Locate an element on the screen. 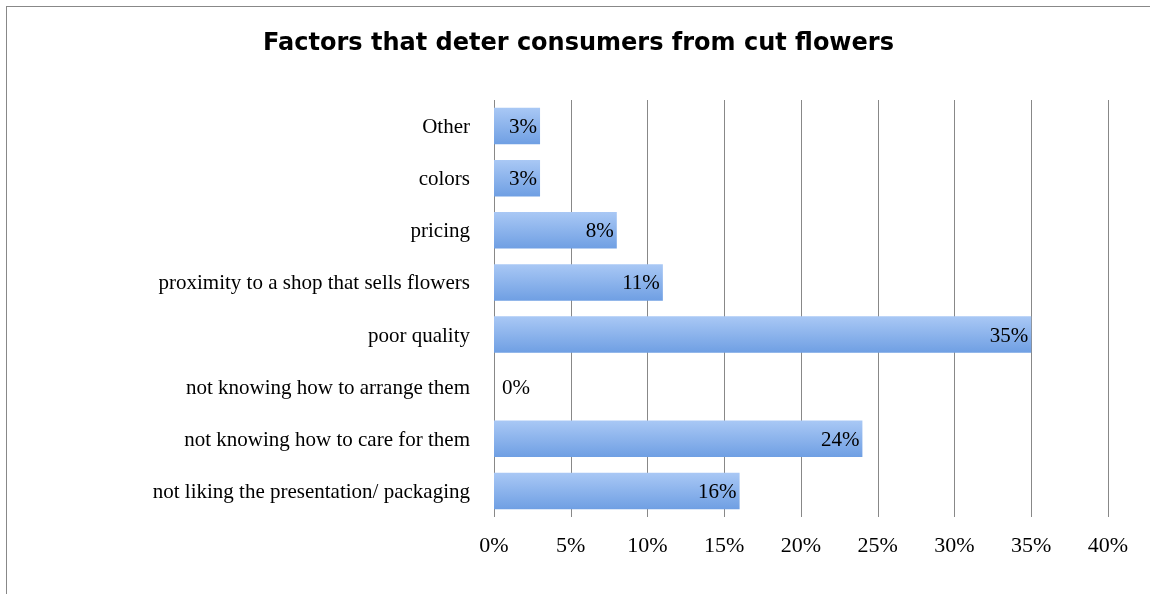 Image resolution: width=1153 pixels, height=594 pixels. y-tick-label: poor quality is located at coordinates (419, 334).